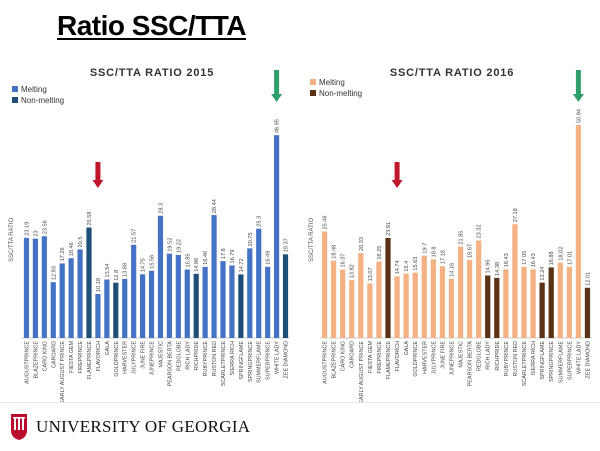  What do you see at coordinates (19, 427) in the screenshot?
I see `uga-shield-logo` at bounding box center [19, 427].